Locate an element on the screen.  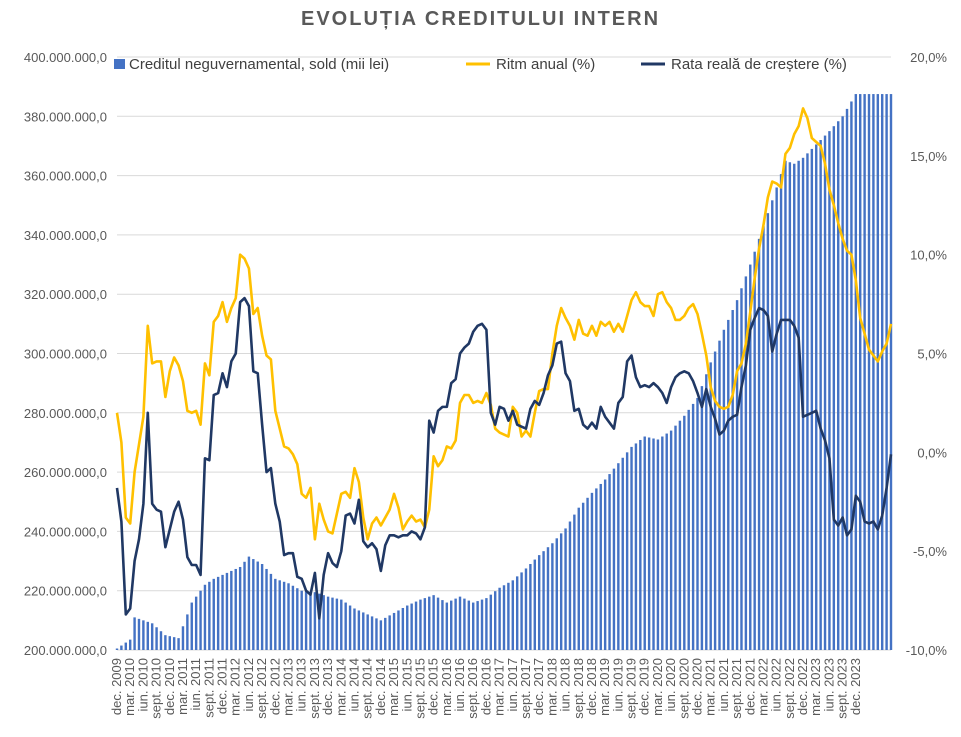
chart-title: EVOLUȚIA CREDITULUI INTERN is located at coordinates (480, 19).